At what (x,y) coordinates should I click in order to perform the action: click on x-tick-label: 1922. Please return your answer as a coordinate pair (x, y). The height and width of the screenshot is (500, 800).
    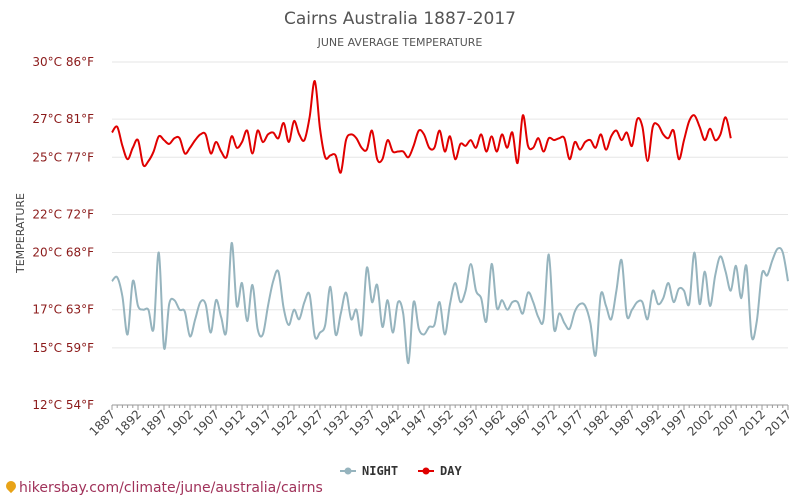
    Looking at the image, I should click on (284, 422).